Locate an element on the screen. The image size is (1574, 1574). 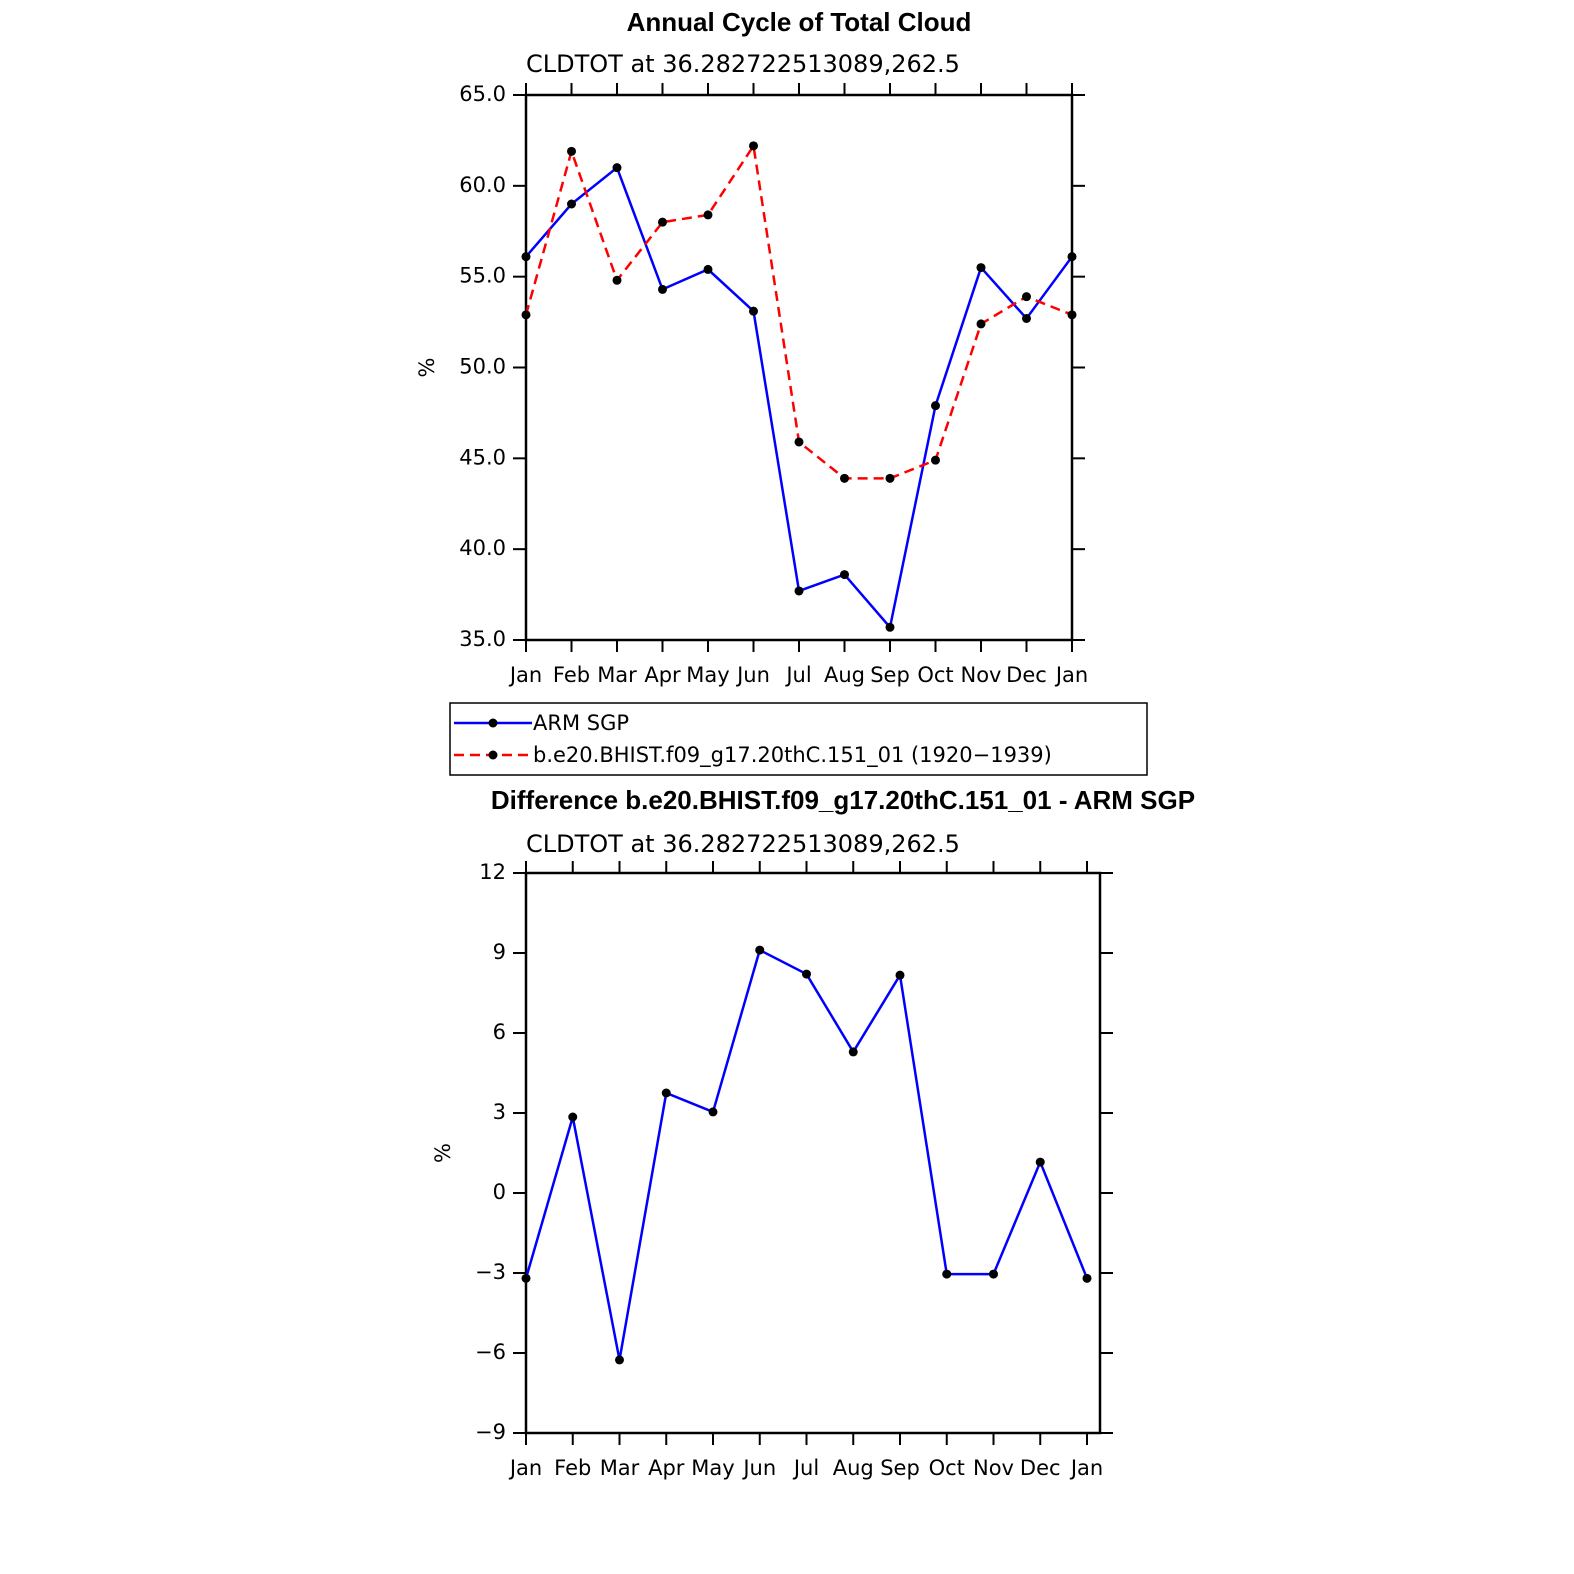
y-tick-label: 12 is located at coordinates (492, 872).